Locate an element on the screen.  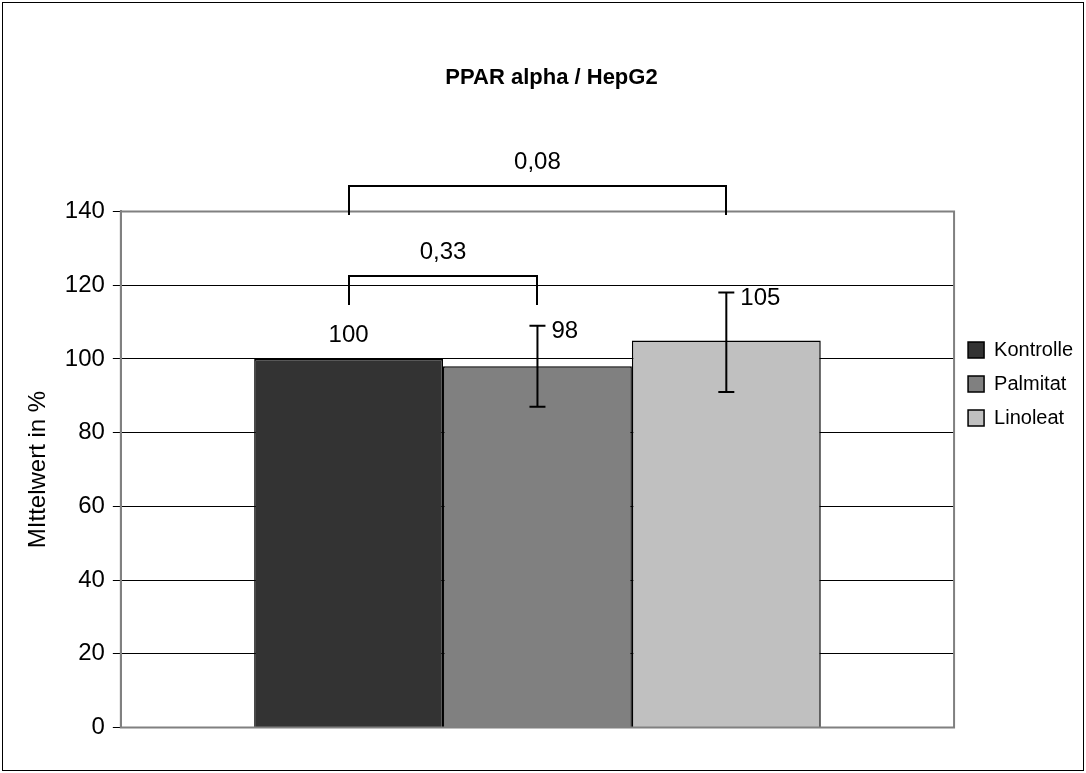
y-tick-label: 40 is located at coordinates (91, 578).